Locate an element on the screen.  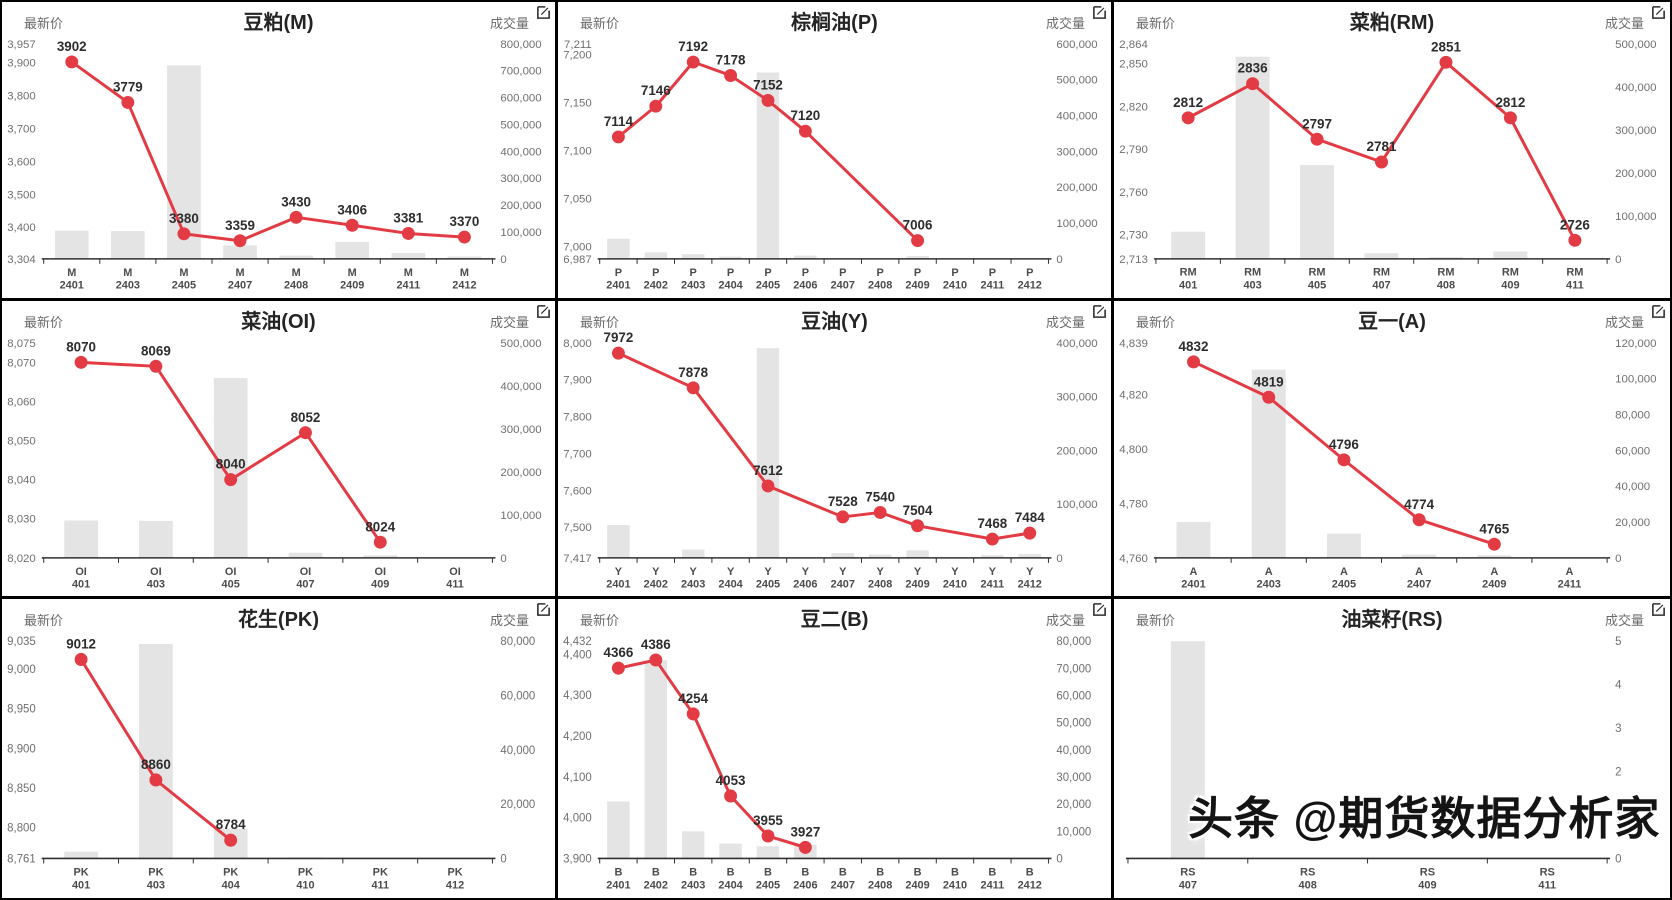
price-tick-label: 4,432 is located at coordinates (577, 643).